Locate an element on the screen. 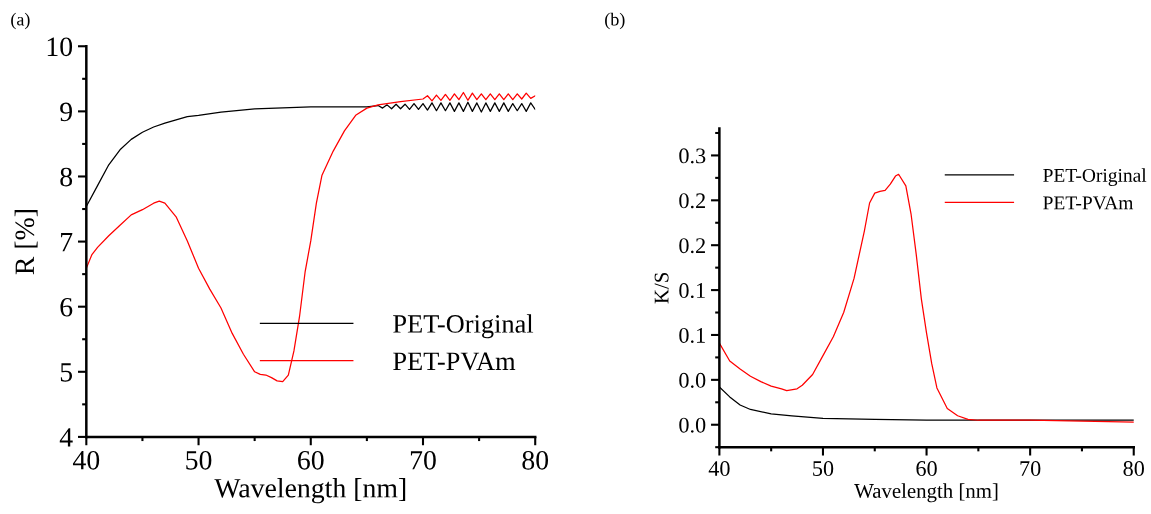 Image resolution: width=1151 pixels, height=514 pixels. y-tick-label: 4 is located at coordinates (66, 437).